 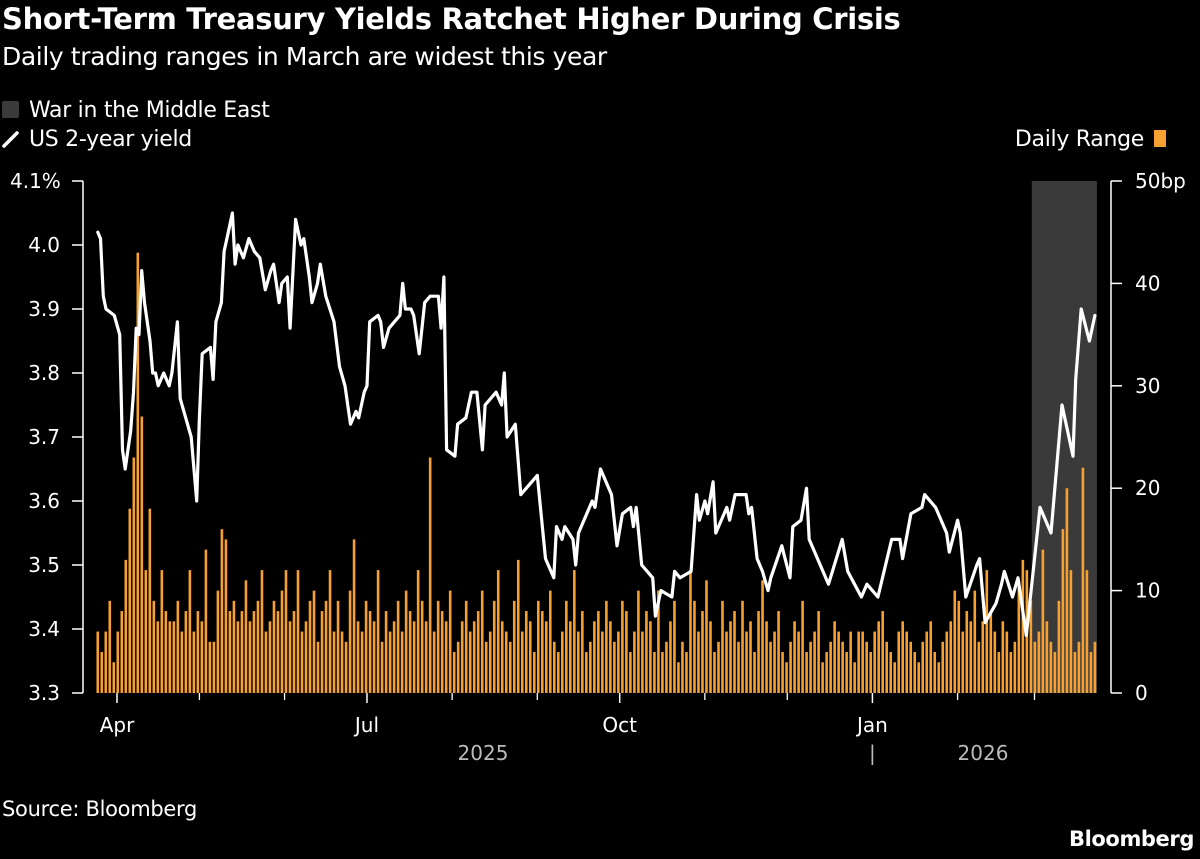 What do you see at coordinates (136, 110) in the screenshot?
I see `legend-item-war: War in the Middle East` at bounding box center [136, 110].